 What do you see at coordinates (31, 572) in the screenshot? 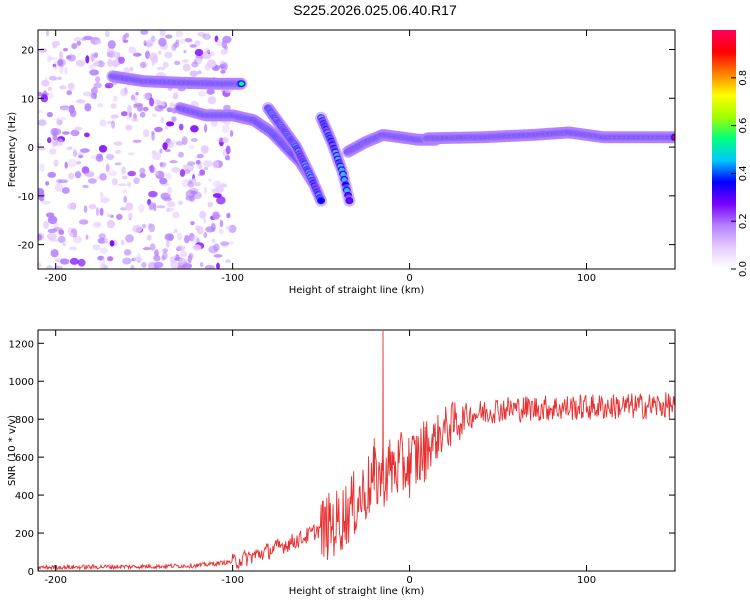
I see `snr-y-tick-label: 0` at bounding box center [31, 572].